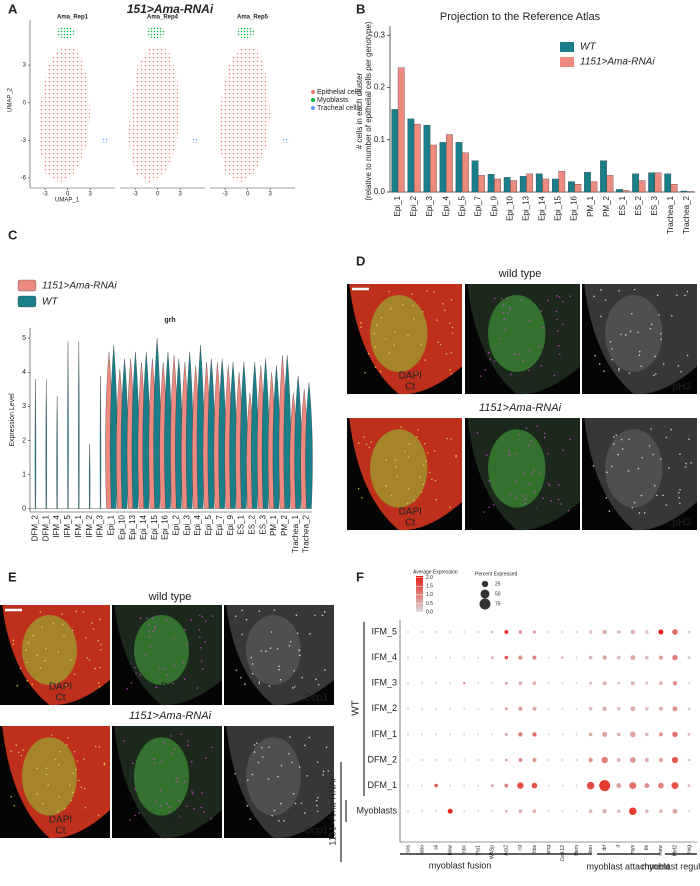 Image resolution: width=700 pixels, height=886 pixels. Describe the element at coordinates (535, 849) in the screenshot. I see `gene-label: hbs` at that location.